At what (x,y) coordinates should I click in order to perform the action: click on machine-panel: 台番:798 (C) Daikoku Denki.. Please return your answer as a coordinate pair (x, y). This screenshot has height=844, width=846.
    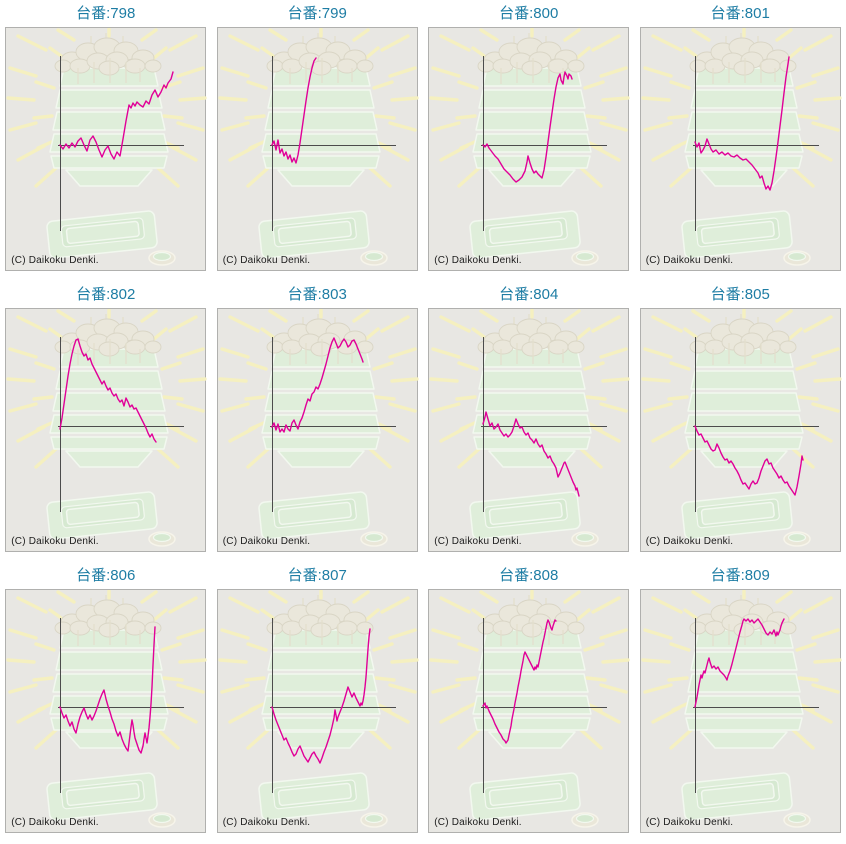
    Looking at the image, I should click on (106, 140).